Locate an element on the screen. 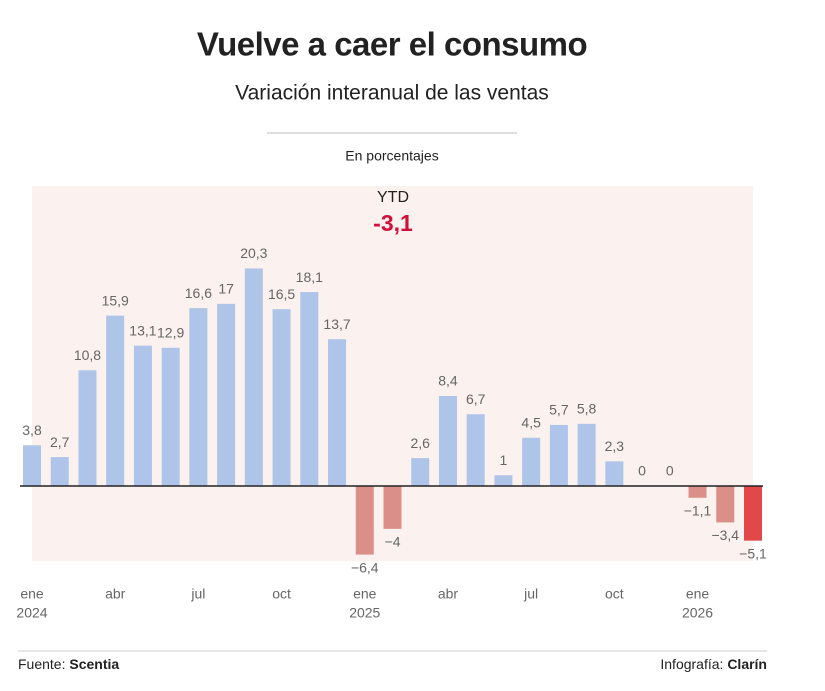 The width and height of the screenshot is (825, 691). x-year-label: 2025 is located at coordinates (364, 613).